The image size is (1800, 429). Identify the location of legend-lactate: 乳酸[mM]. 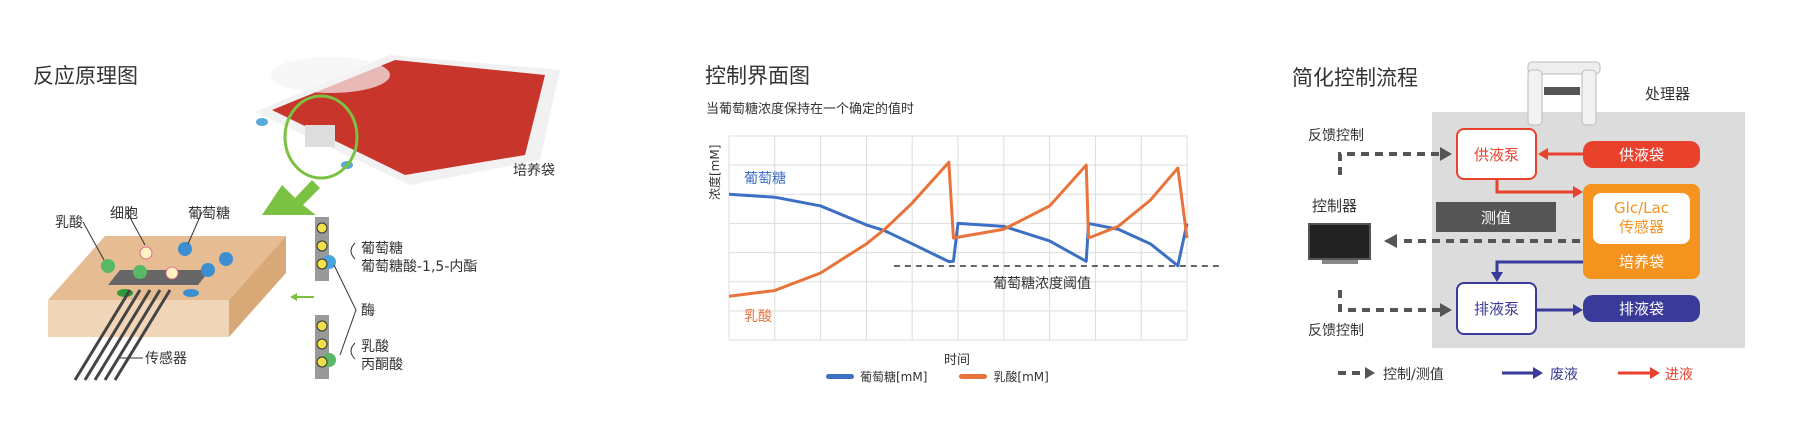
(1021, 377).